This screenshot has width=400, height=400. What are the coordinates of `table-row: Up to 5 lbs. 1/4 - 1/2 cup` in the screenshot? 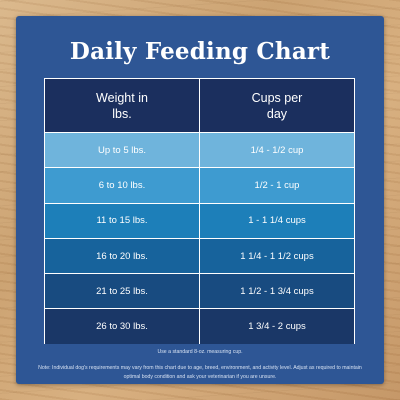 It's located at (199, 150).